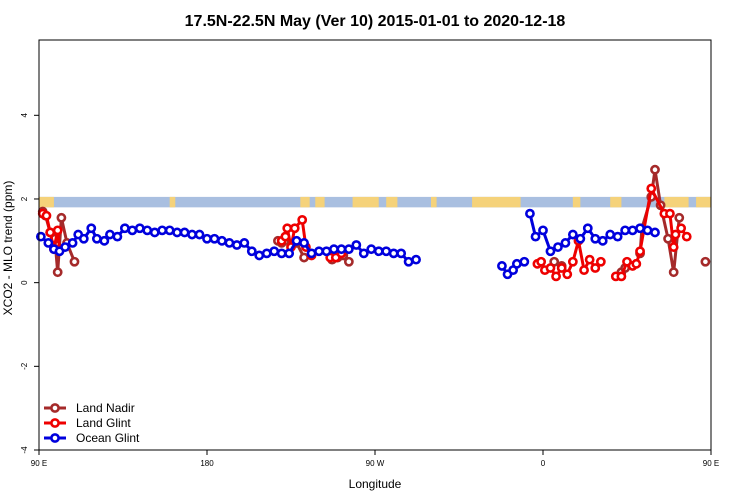 The height and width of the screenshot is (500, 750). Describe the element at coordinates (39, 463) in the screenshot. I see `x-tick-label: 90 E` at that location.